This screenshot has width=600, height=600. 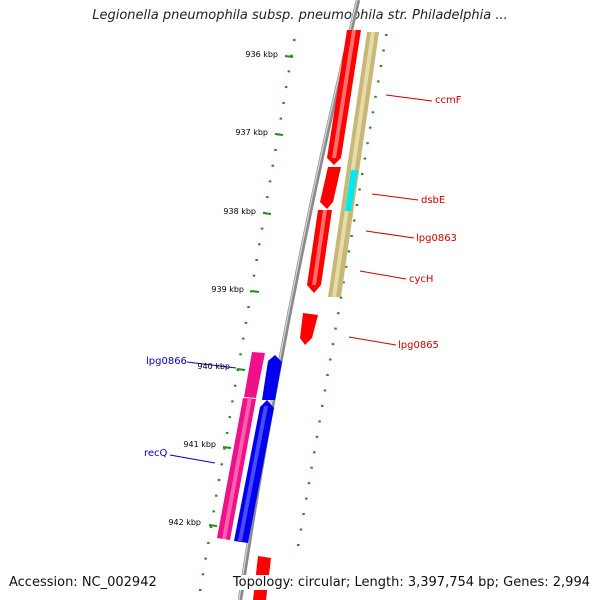 I want to click on inner-scale-track, so click(x=342, y=290).